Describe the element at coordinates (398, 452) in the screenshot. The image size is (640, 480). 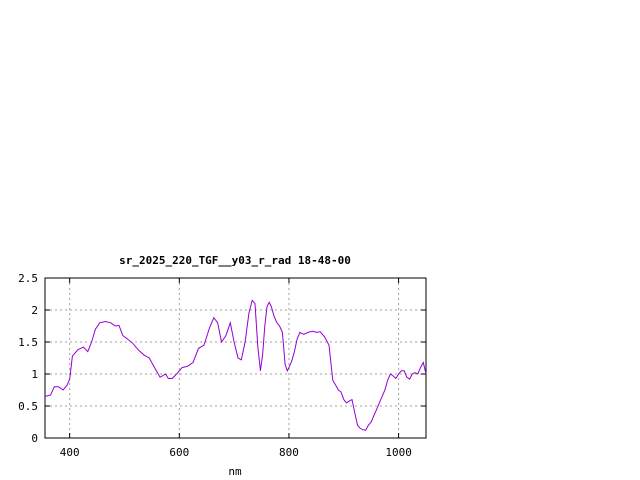
I see `x-tick-label: 1000` at that location.